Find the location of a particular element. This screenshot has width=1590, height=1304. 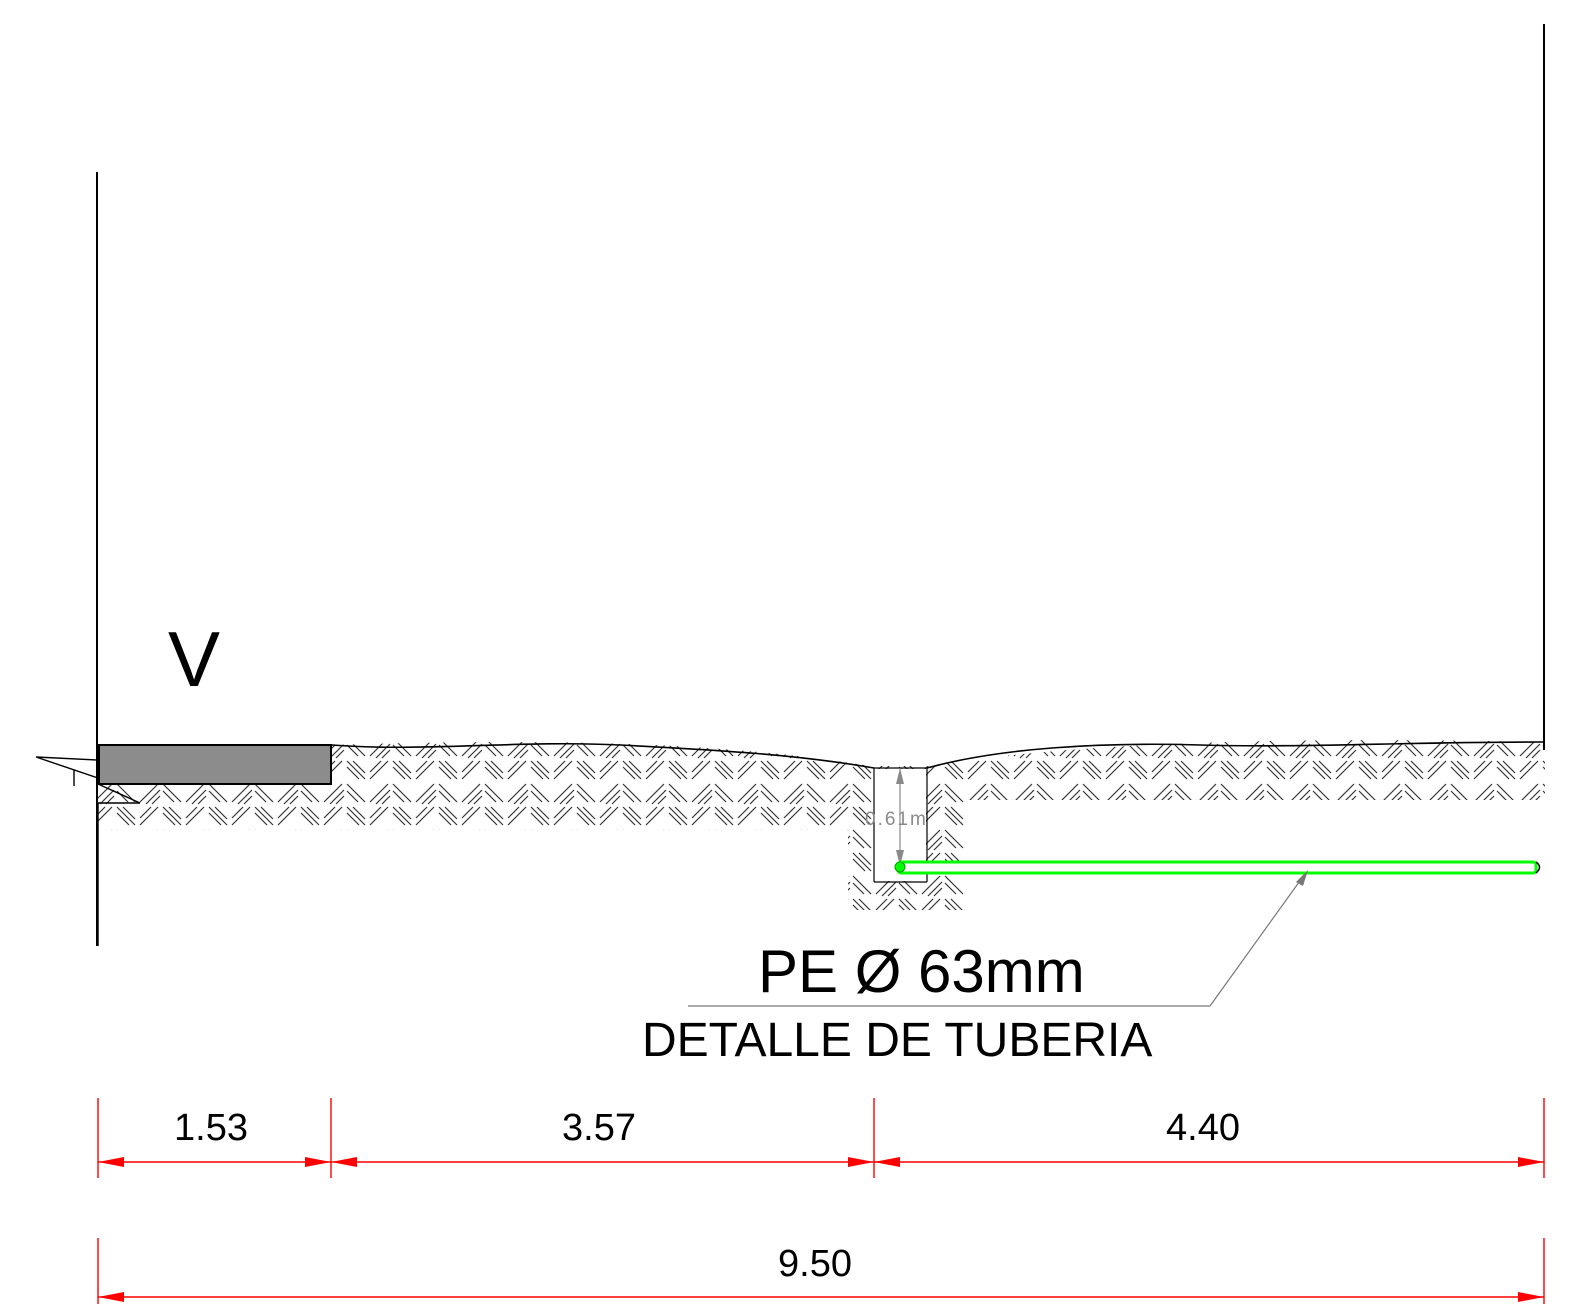

ground-surface-line is located at coordinates (938, 755).